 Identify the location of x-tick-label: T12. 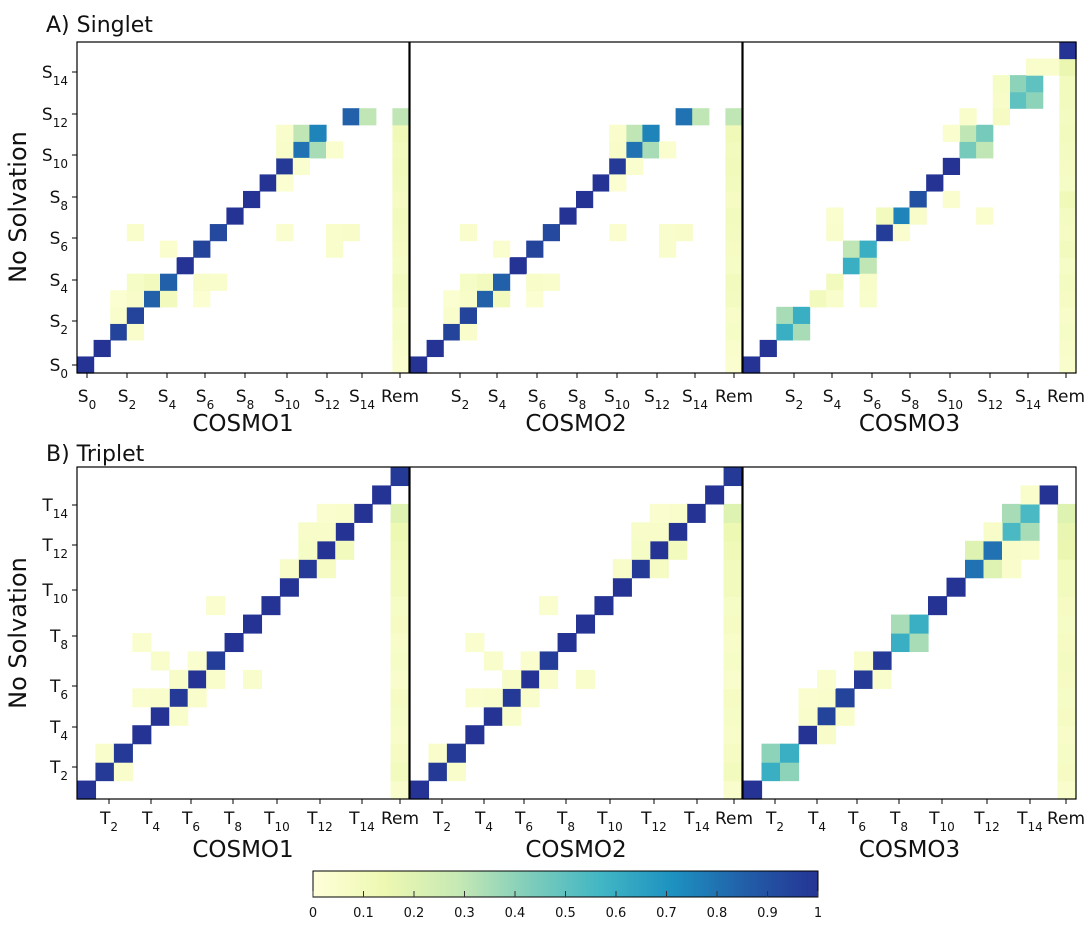
(319, 821).